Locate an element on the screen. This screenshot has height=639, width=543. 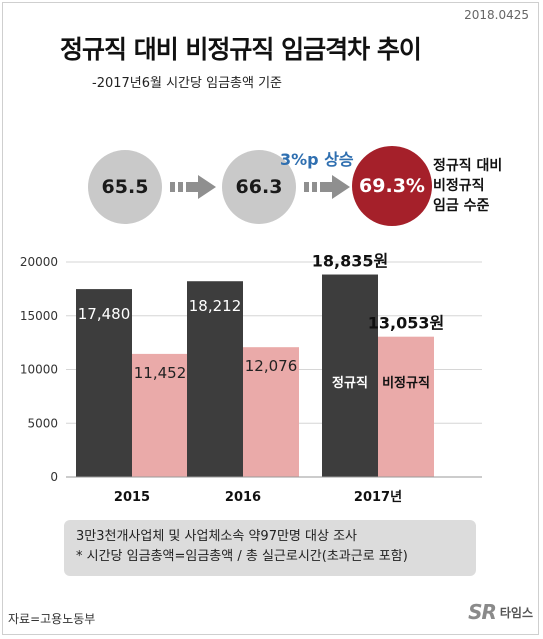
x-tick-label: 2015 is located at coordinates (132, 497).